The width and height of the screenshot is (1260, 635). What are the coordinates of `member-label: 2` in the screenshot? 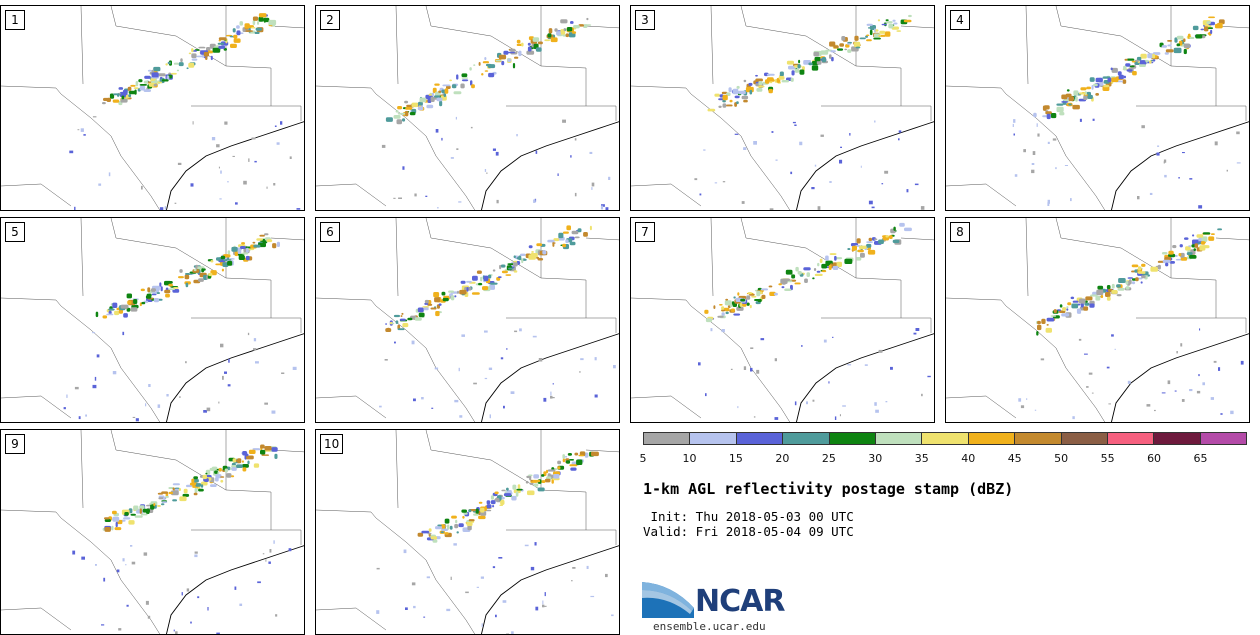 It's located at (330, 20).